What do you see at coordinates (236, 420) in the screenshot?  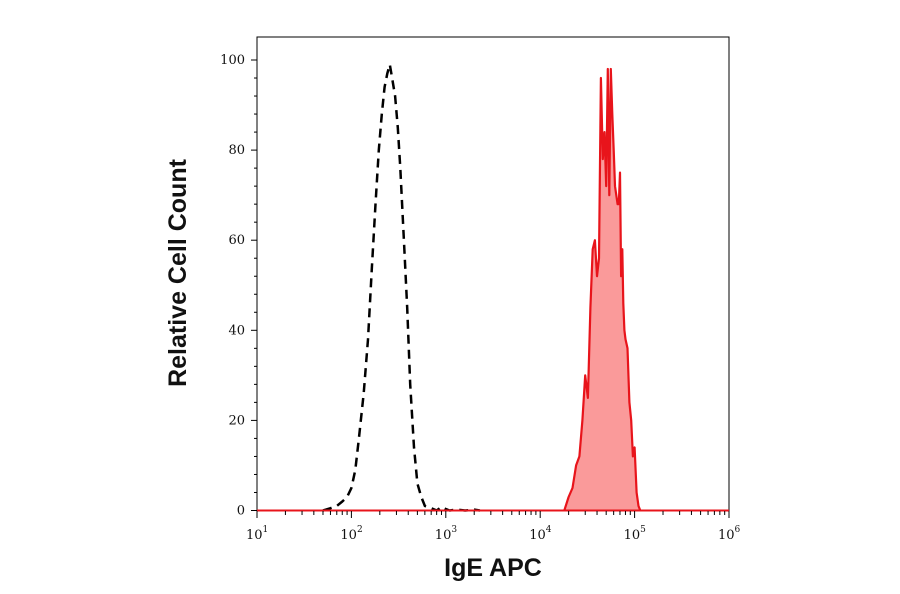 I see `y-tick-label: 20` at bounding box center [236, 420].